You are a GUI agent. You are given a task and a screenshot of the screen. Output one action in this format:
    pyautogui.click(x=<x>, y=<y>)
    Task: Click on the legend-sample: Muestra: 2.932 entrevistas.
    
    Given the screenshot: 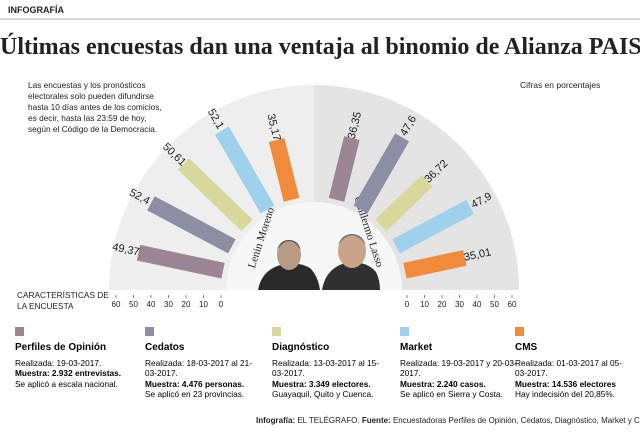 What is the action you would take?
    pyautogui.click(x=68, y=373)
    